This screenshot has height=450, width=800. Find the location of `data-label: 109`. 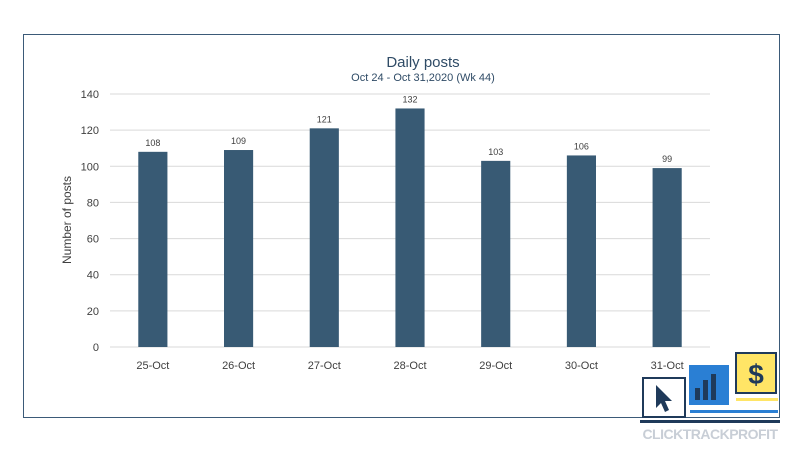

data-label: 109 is located at coordinates (238, 141).